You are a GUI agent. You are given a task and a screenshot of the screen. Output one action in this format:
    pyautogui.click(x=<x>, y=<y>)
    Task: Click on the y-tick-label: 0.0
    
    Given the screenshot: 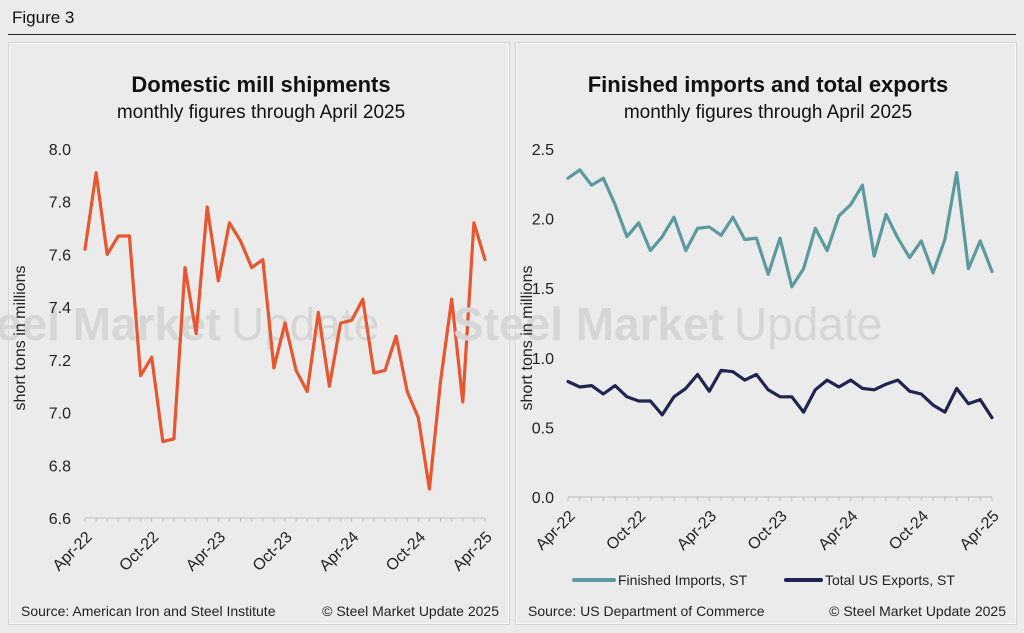 What is the action you would take?
    pyautogui.click(x=543, y=498)
    